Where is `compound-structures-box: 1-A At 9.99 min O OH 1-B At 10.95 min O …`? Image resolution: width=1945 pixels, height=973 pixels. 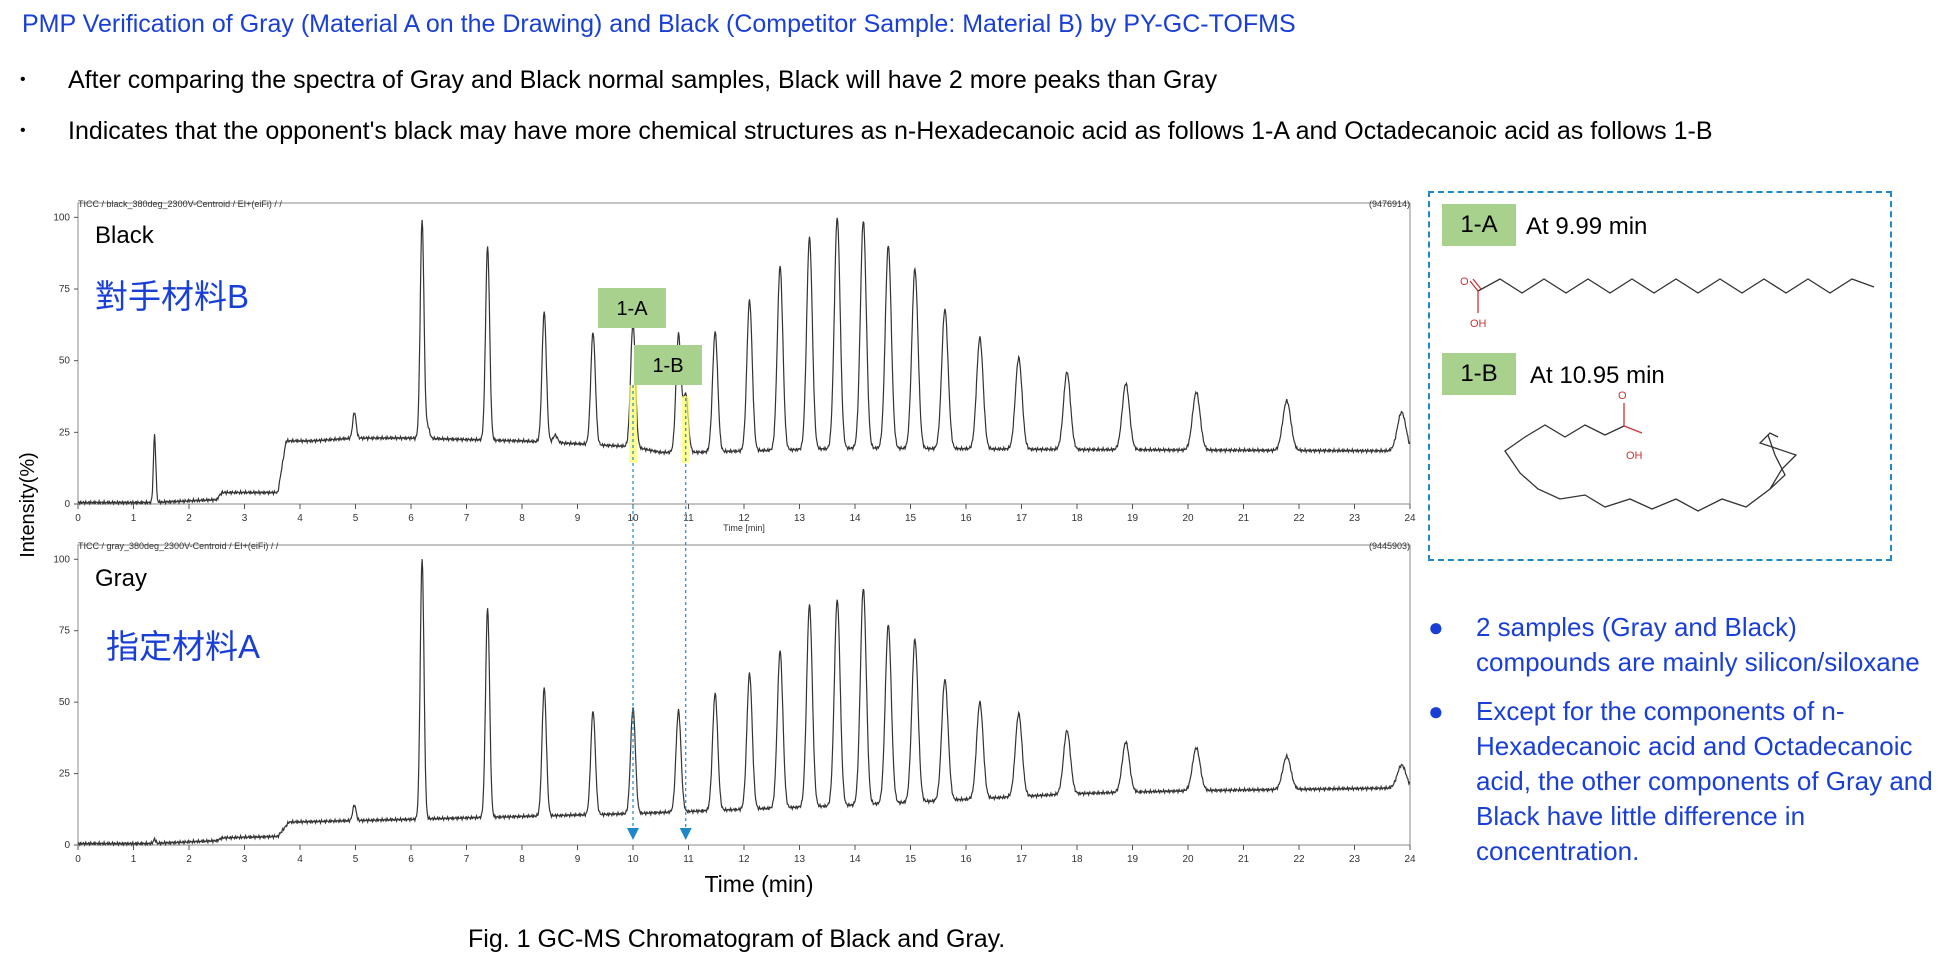
compound-structures-box: 1-A At 9.99 min O OH 1-B At 10.95 min O … is located at coordinates (1660, 376).